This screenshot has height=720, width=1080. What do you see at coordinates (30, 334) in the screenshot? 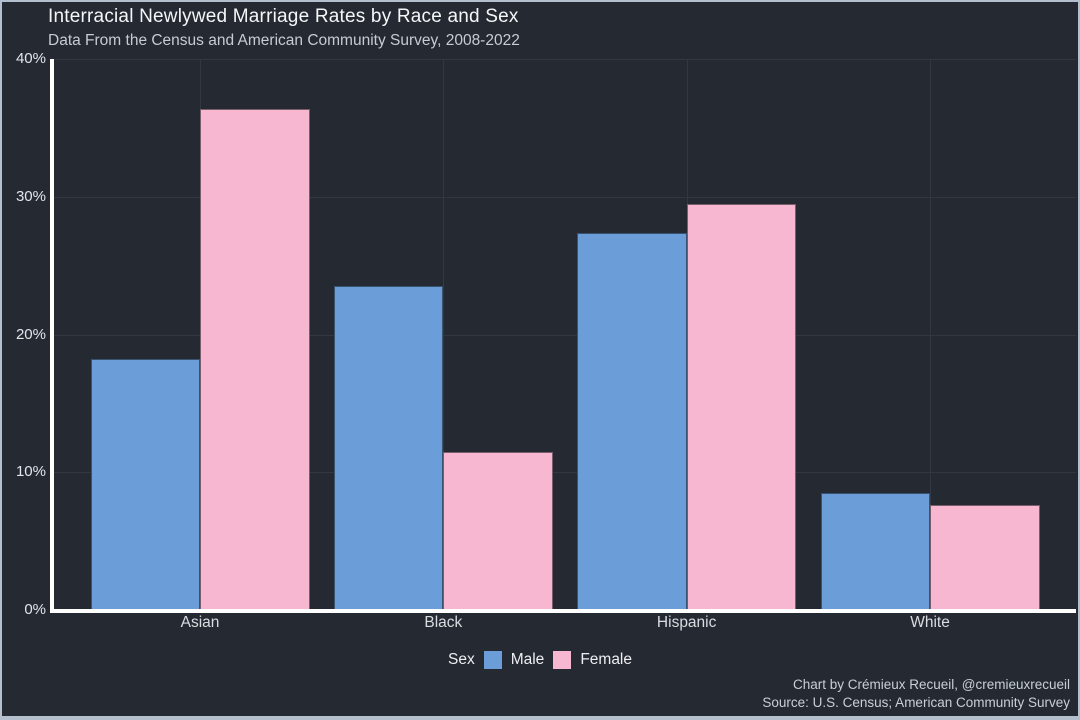
I see `y-tick-label: 20%` at bounding box center [30, 334].